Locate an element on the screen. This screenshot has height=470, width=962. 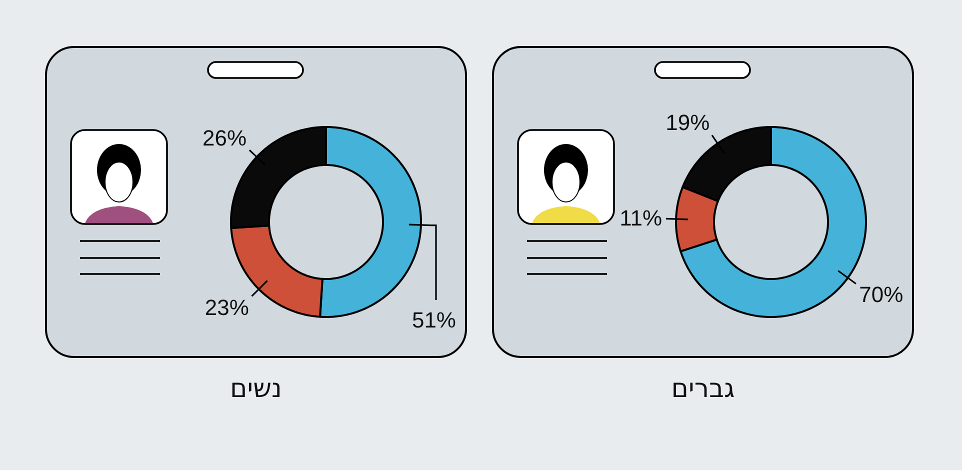
text: גברים is located at coordinates (703, 389).